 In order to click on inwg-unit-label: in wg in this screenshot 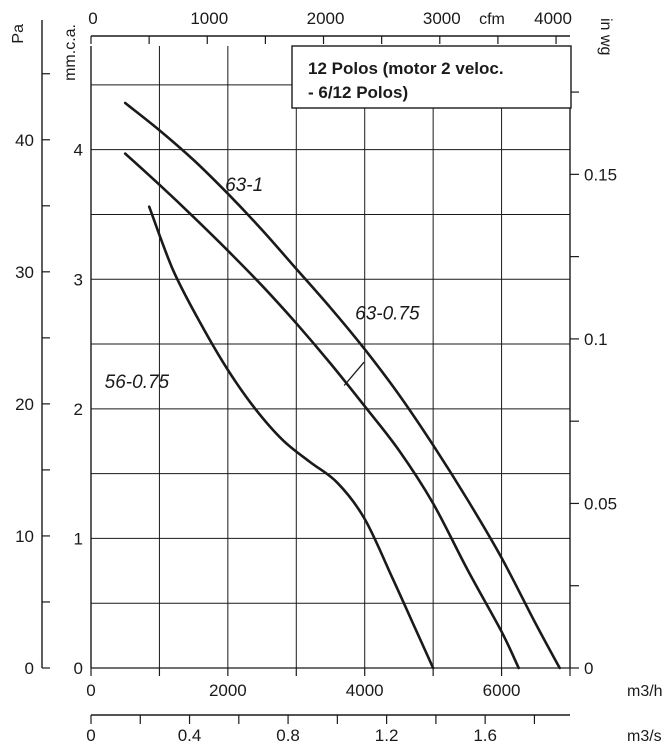, I will do `click(605, 36)`.